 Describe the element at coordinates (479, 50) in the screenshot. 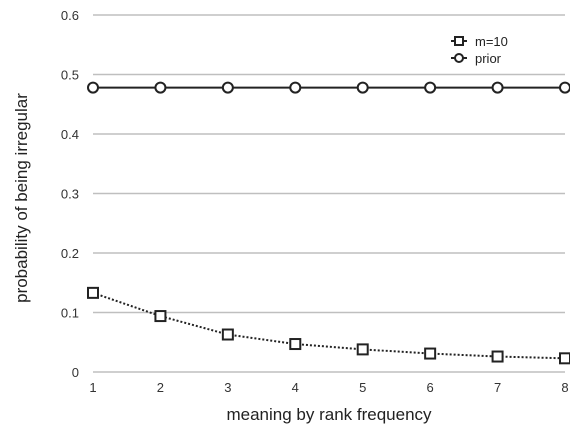

I see `legend: m=10 prior` at that location.